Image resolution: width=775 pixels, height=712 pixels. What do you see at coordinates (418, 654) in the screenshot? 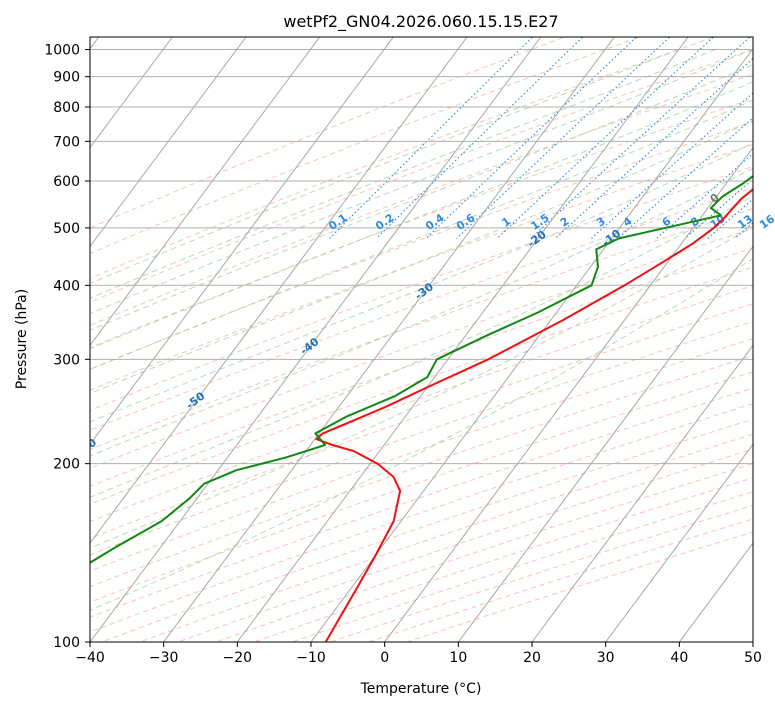
I see `x-axis: −40 −30 −20 −10 0 10 20 30 40 50` at bounding box center [418, 654].